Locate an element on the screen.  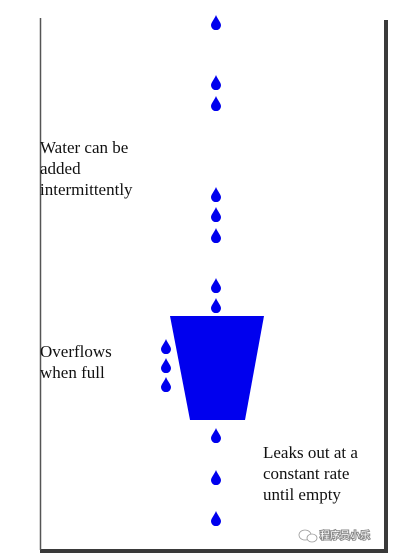
bucket is located at coordinates (217, 368).